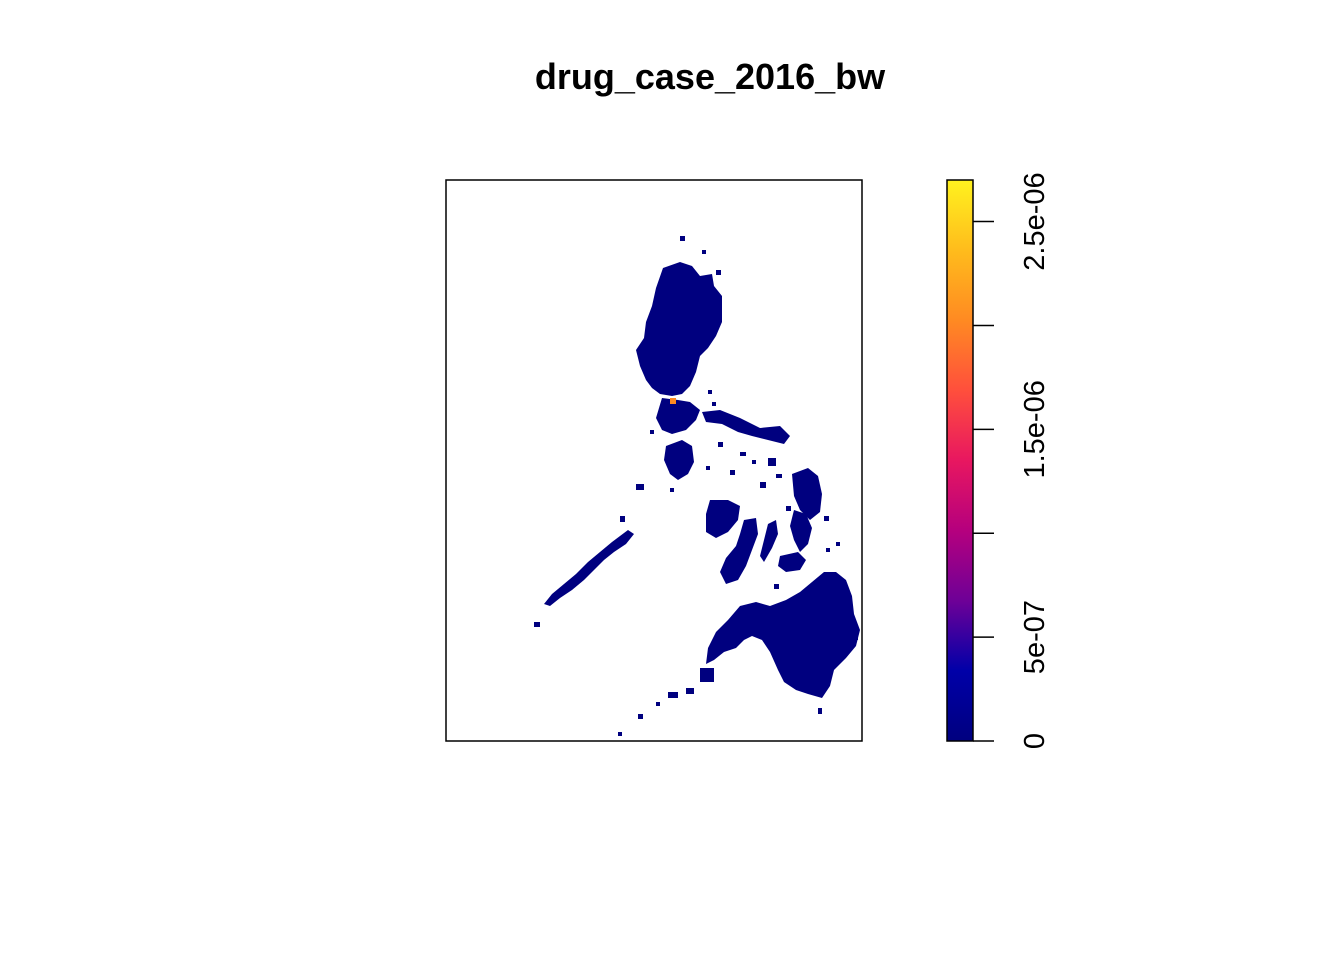  Describe the element at coordinates (769, 541) in the screenshot. I see `island-cebu` at that location.